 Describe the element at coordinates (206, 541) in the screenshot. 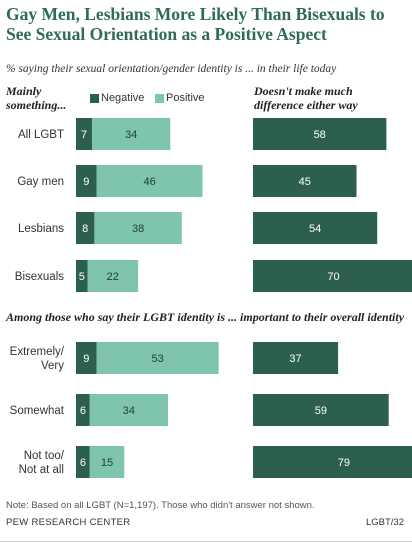

I see `bottom-divider` at that location.